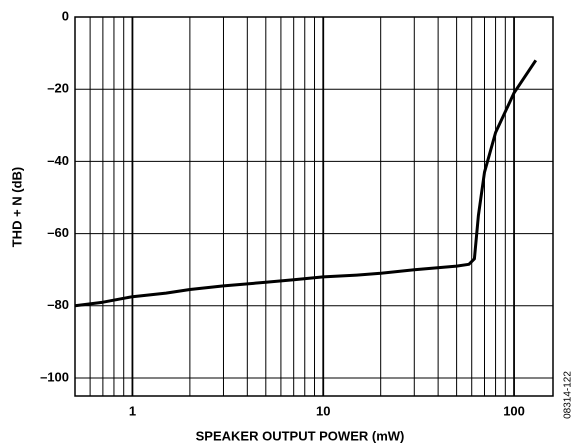 The image size is (577, 448). I want to click on figure-id: 08314-122, so click(568, 395).